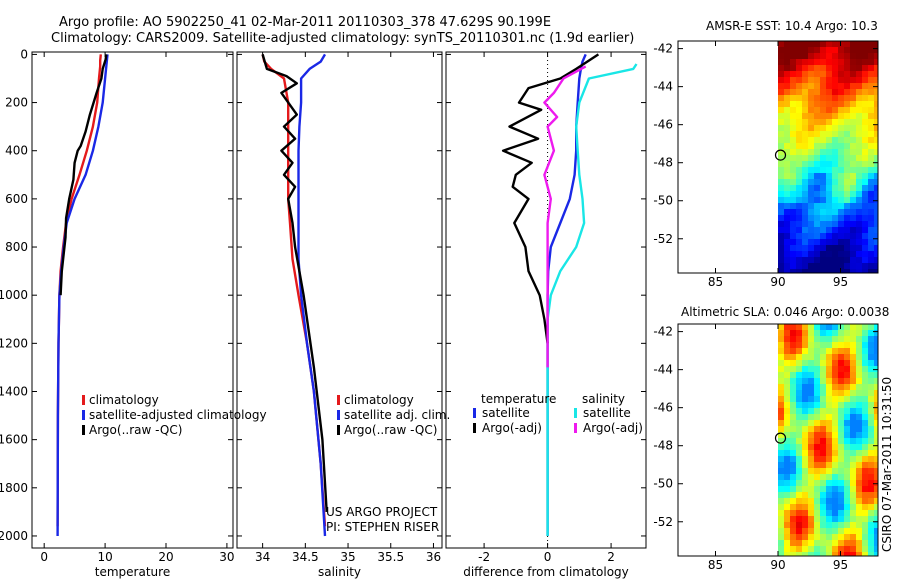 The width and height of the screenshot is (900, 580). I want to click on legend-title-temperature: temperature, so click(518, 399).